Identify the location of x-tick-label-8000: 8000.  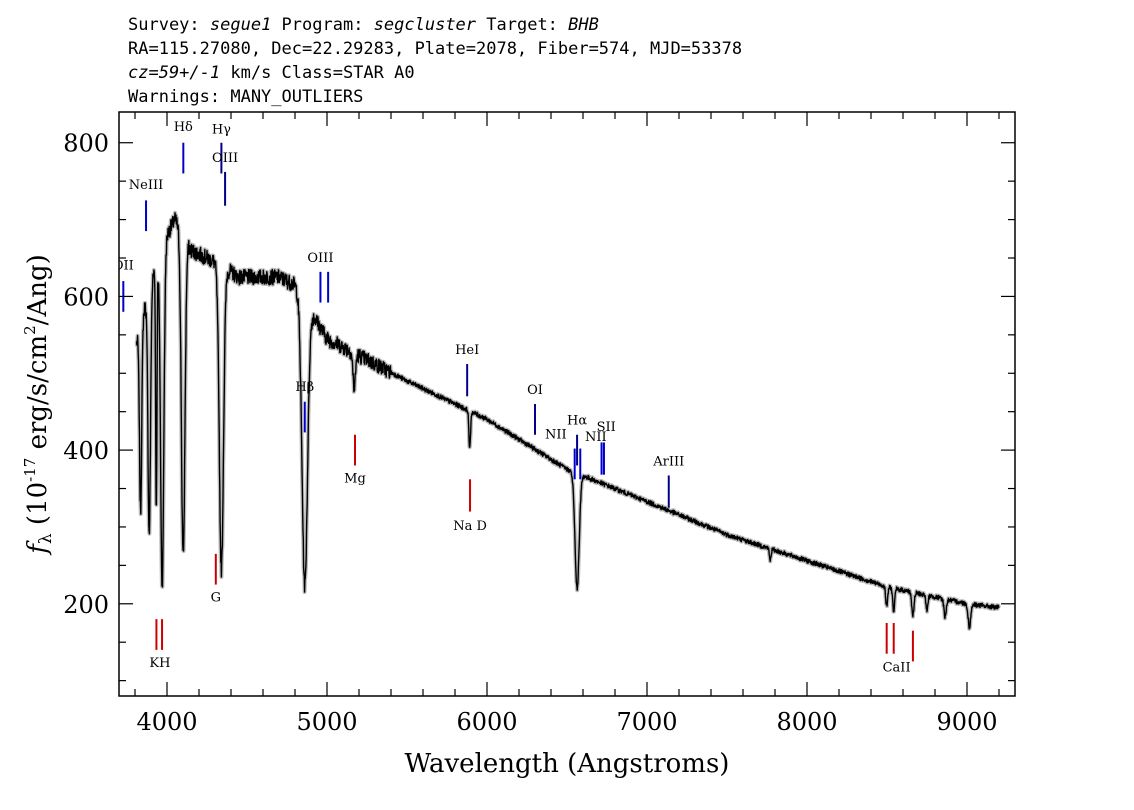
(806, 722).